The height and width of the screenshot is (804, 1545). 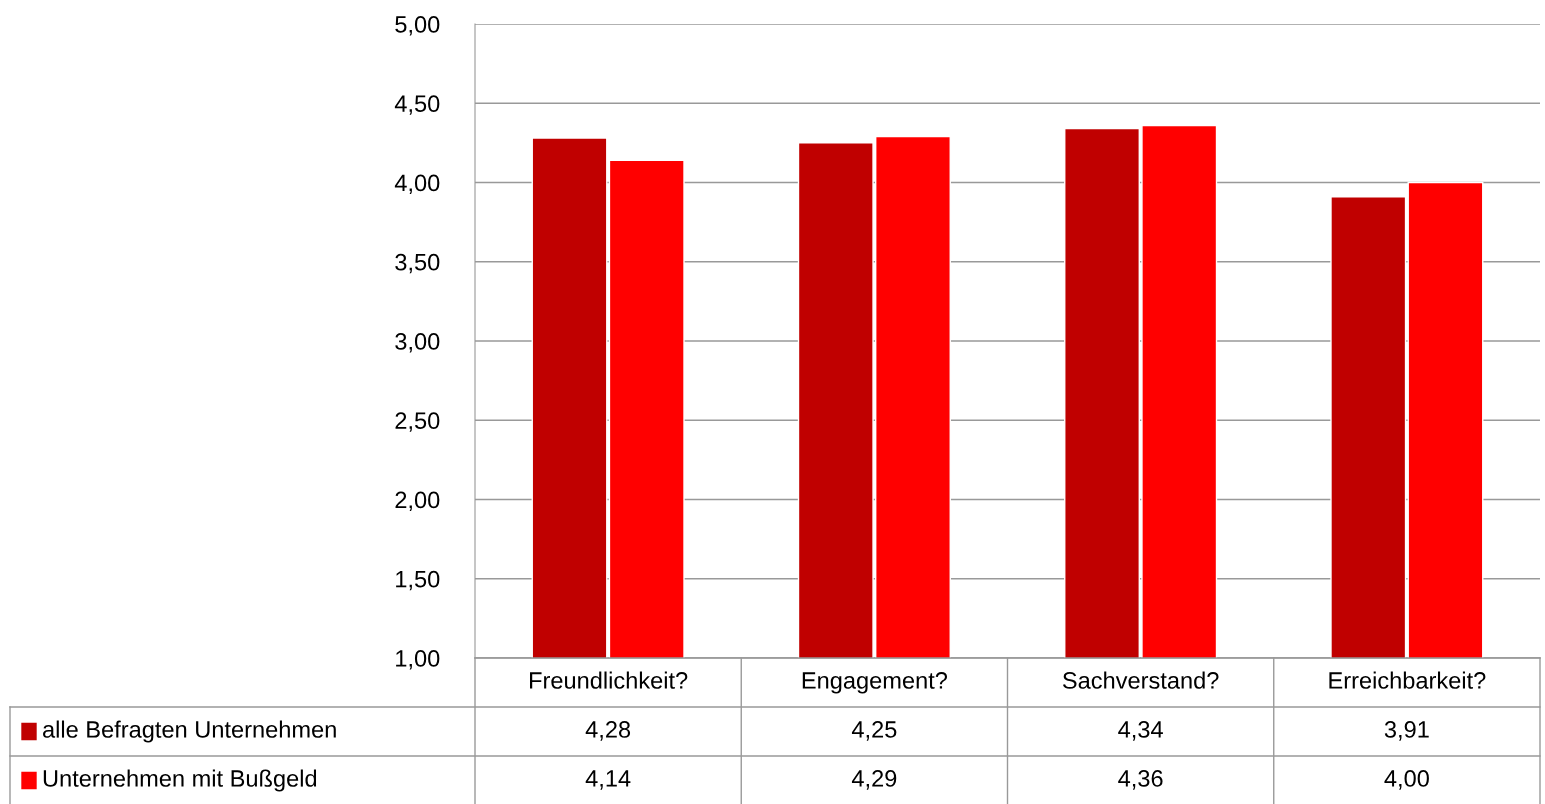 I want to click on legend-label: alle Befragten Unternehmen, so click(x=189, y=731).